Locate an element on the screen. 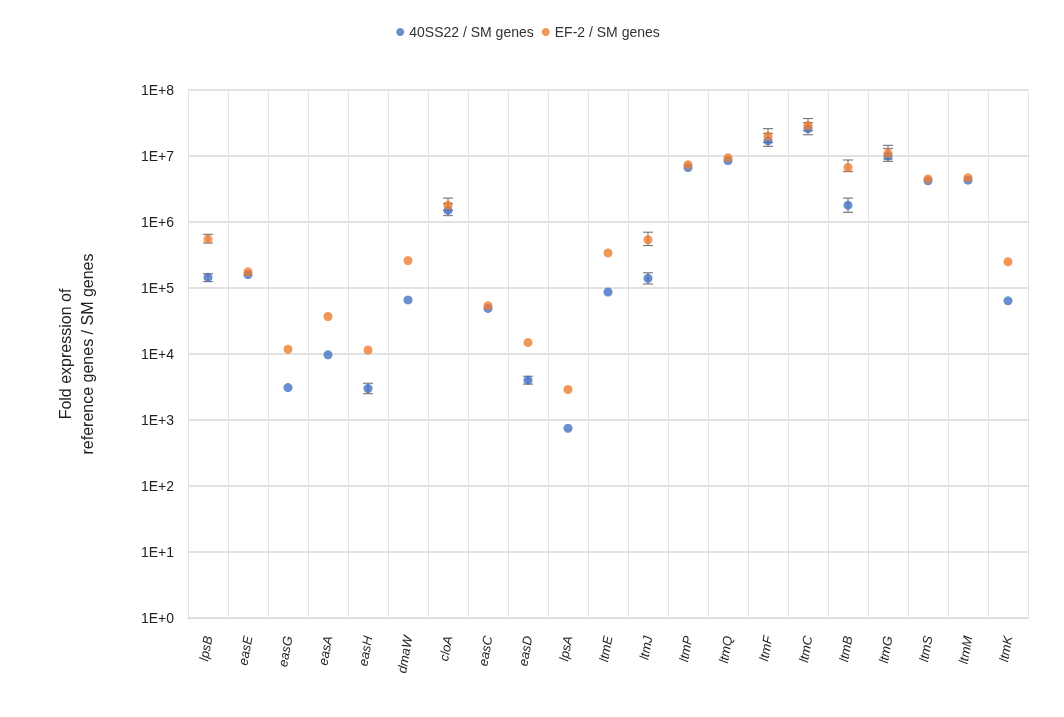 The width and height of the screenshot is (1064, 717). x-tick-label: dmaW is located at coordinates (405, 654).